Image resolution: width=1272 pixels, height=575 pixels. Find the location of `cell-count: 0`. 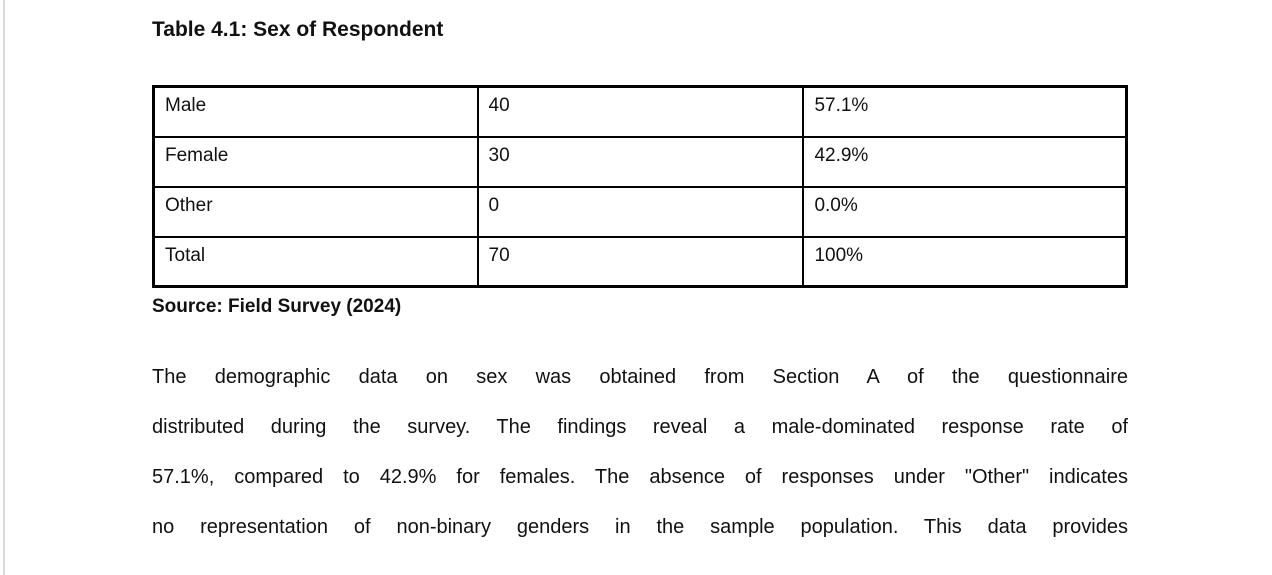

cell-count: 0 is located at coordinates (640, 211).